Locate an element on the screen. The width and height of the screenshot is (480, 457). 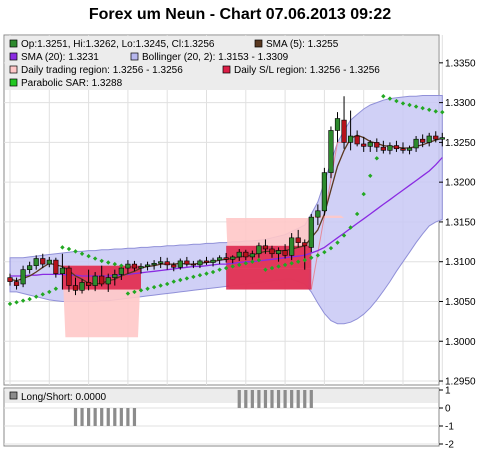
y-tick-label-8: 1.2950 is located at coordinates (460, 382).